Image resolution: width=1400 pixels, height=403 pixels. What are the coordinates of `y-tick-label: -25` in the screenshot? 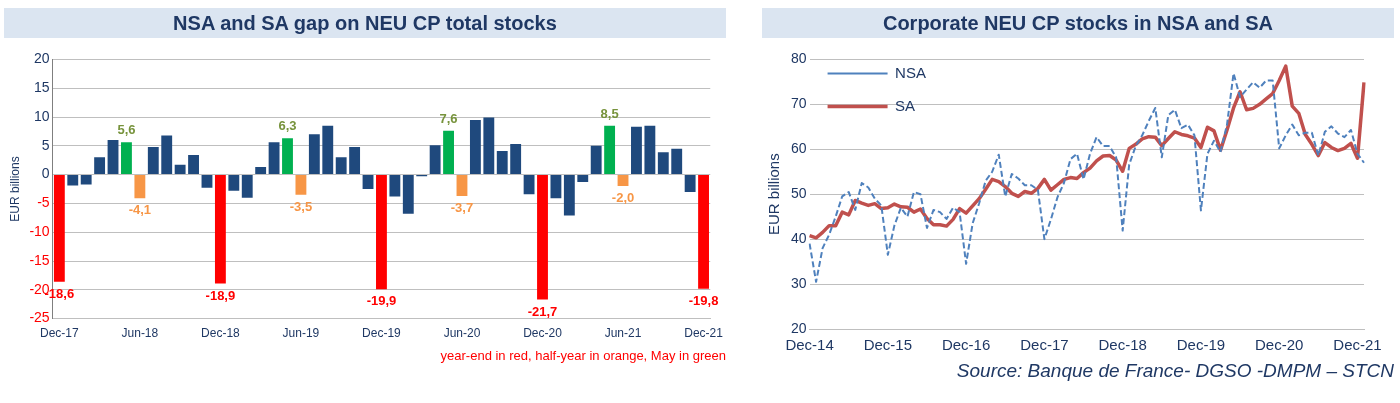 It's located at (39, 317).